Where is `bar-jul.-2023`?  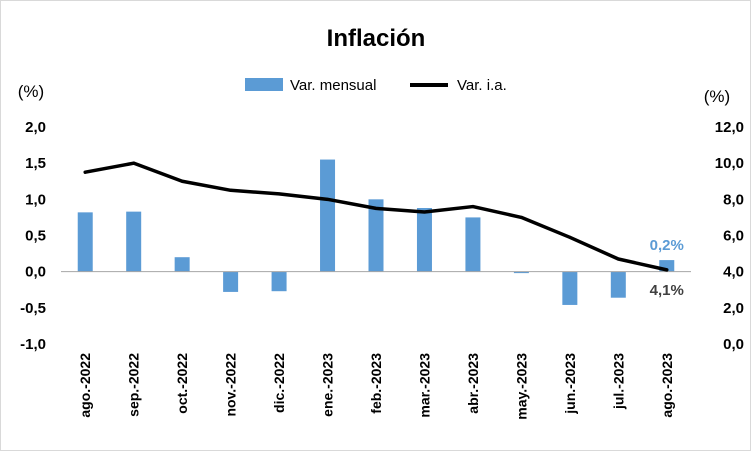 bar-jul.-2023 is located at coordinates (618, 284).